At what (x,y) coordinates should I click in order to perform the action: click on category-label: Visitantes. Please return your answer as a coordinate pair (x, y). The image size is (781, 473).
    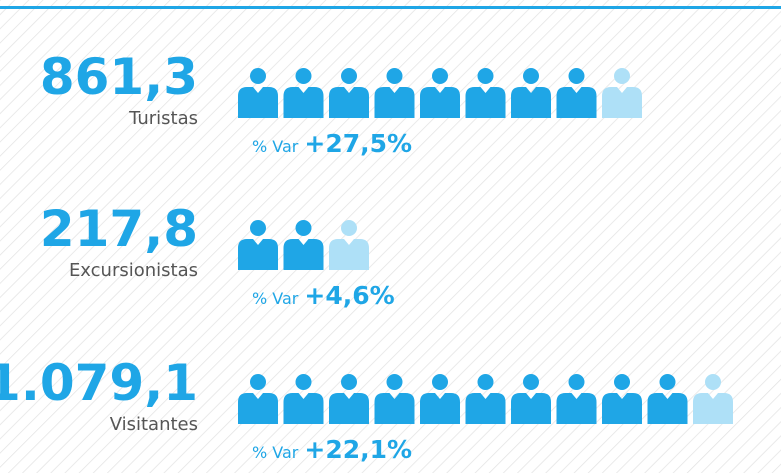
    Looking at the image, I should click on (154, 424).